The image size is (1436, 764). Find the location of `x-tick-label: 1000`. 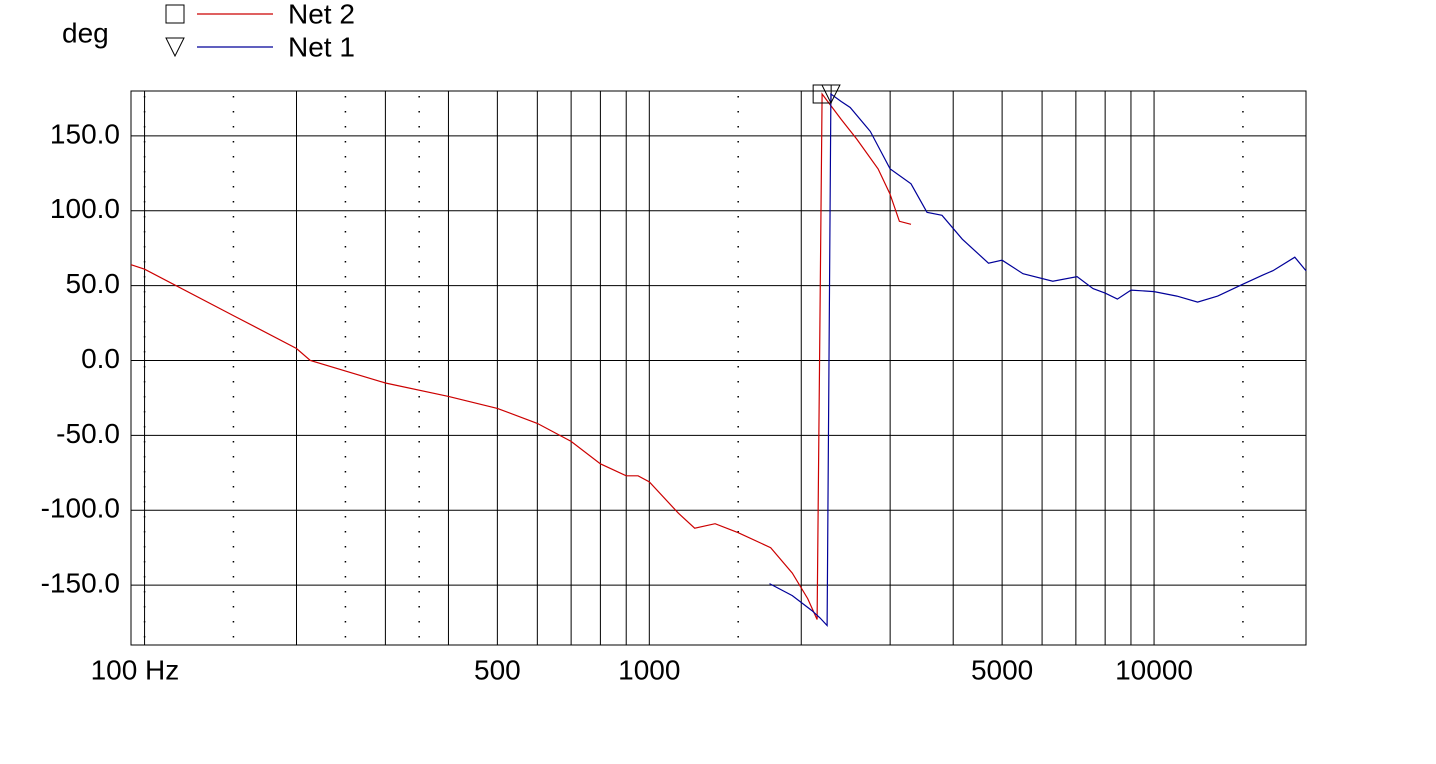

x-tick-label: 1000 is located at coordinates (649, 669).